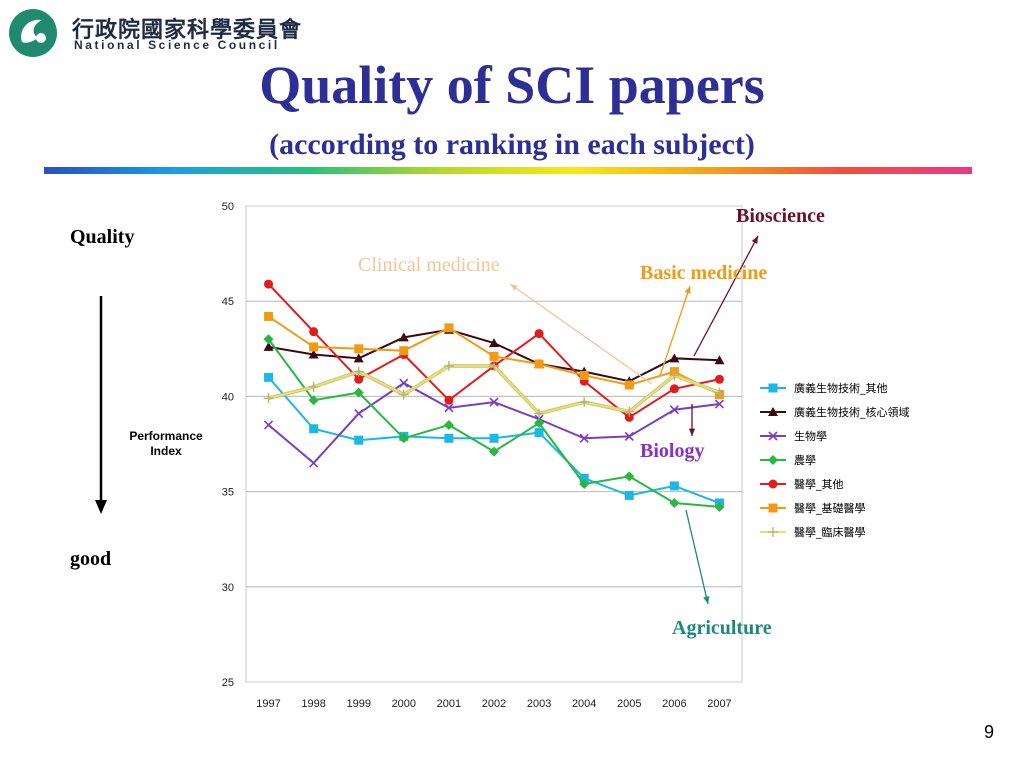 This screenshot has height=768, width=1024. I want to click on legend-item: 廣義生物技術_核心領域, so click(835, 412).